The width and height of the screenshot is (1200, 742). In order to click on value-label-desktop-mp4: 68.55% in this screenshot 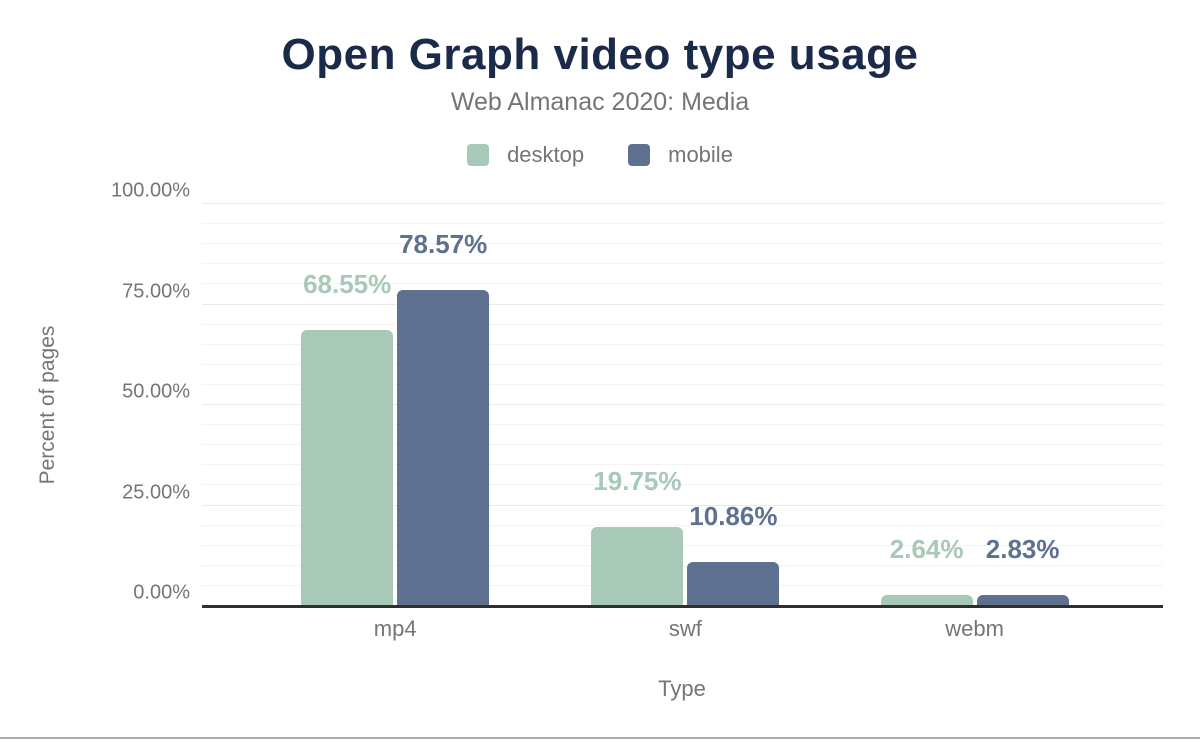, I will do `click(347, 284)`.